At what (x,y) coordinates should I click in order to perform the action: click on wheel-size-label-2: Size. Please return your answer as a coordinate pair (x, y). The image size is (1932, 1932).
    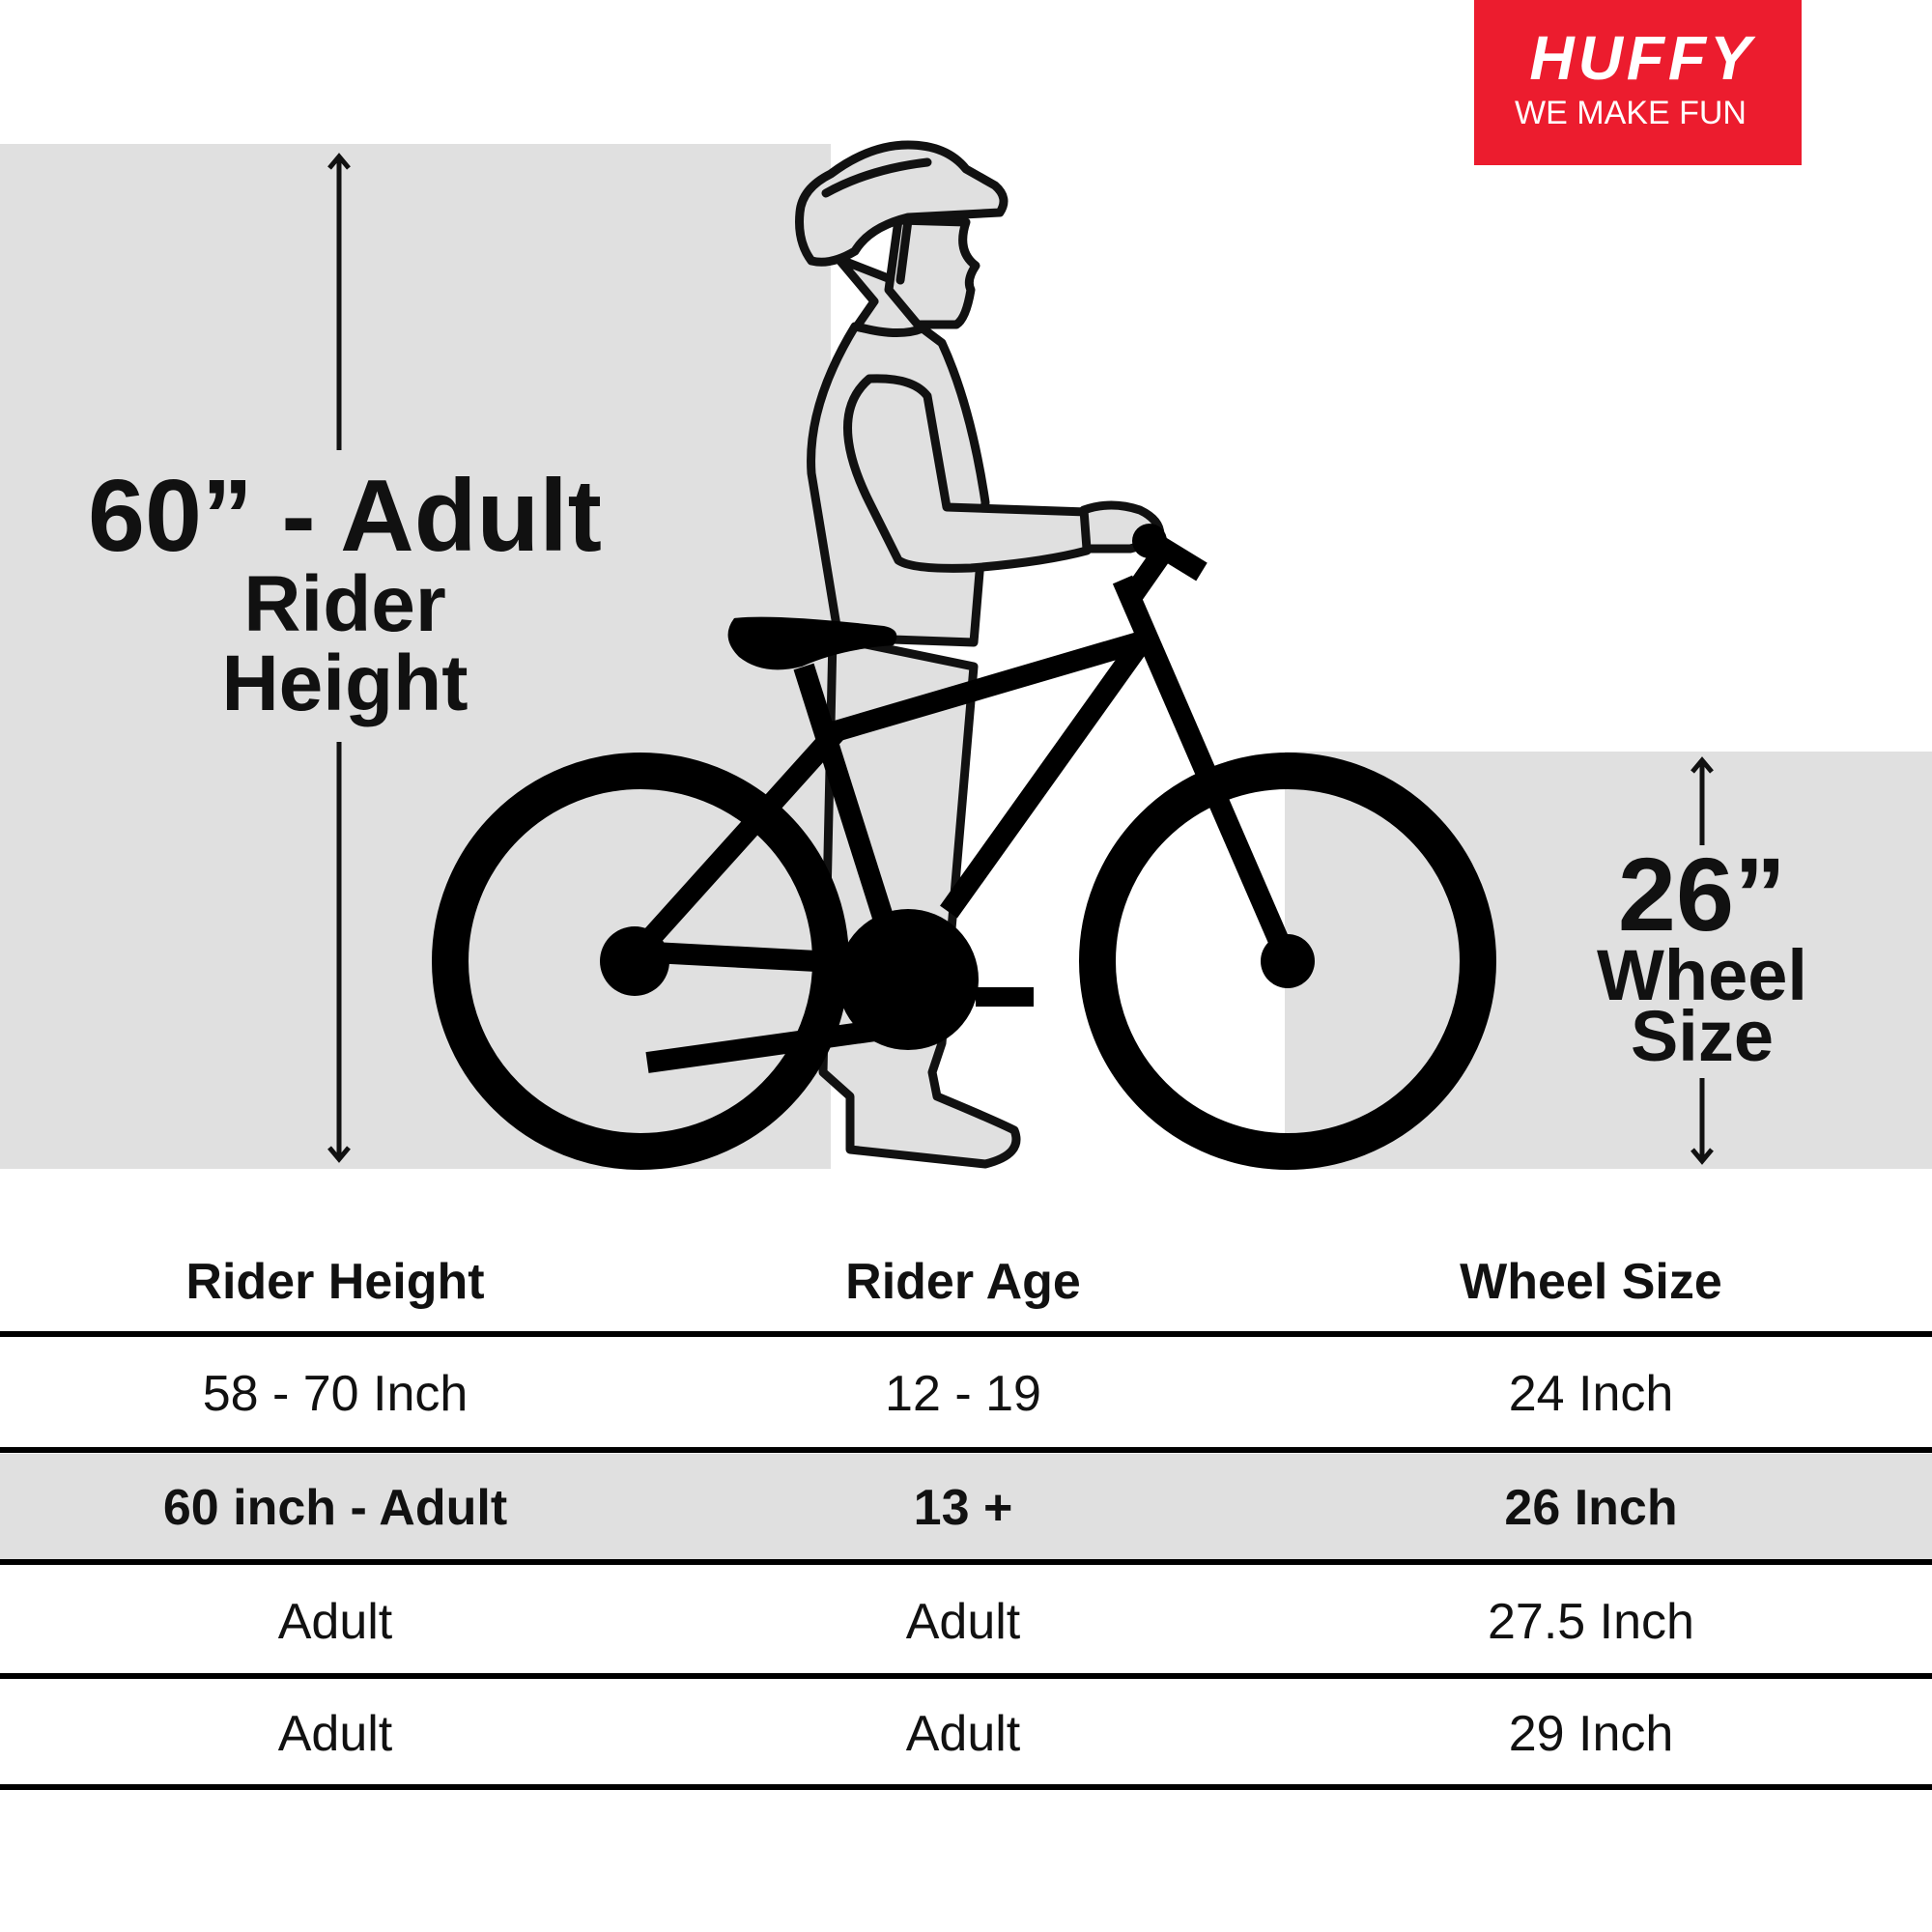
    Looking at the image, I should click on (1702, 1036).